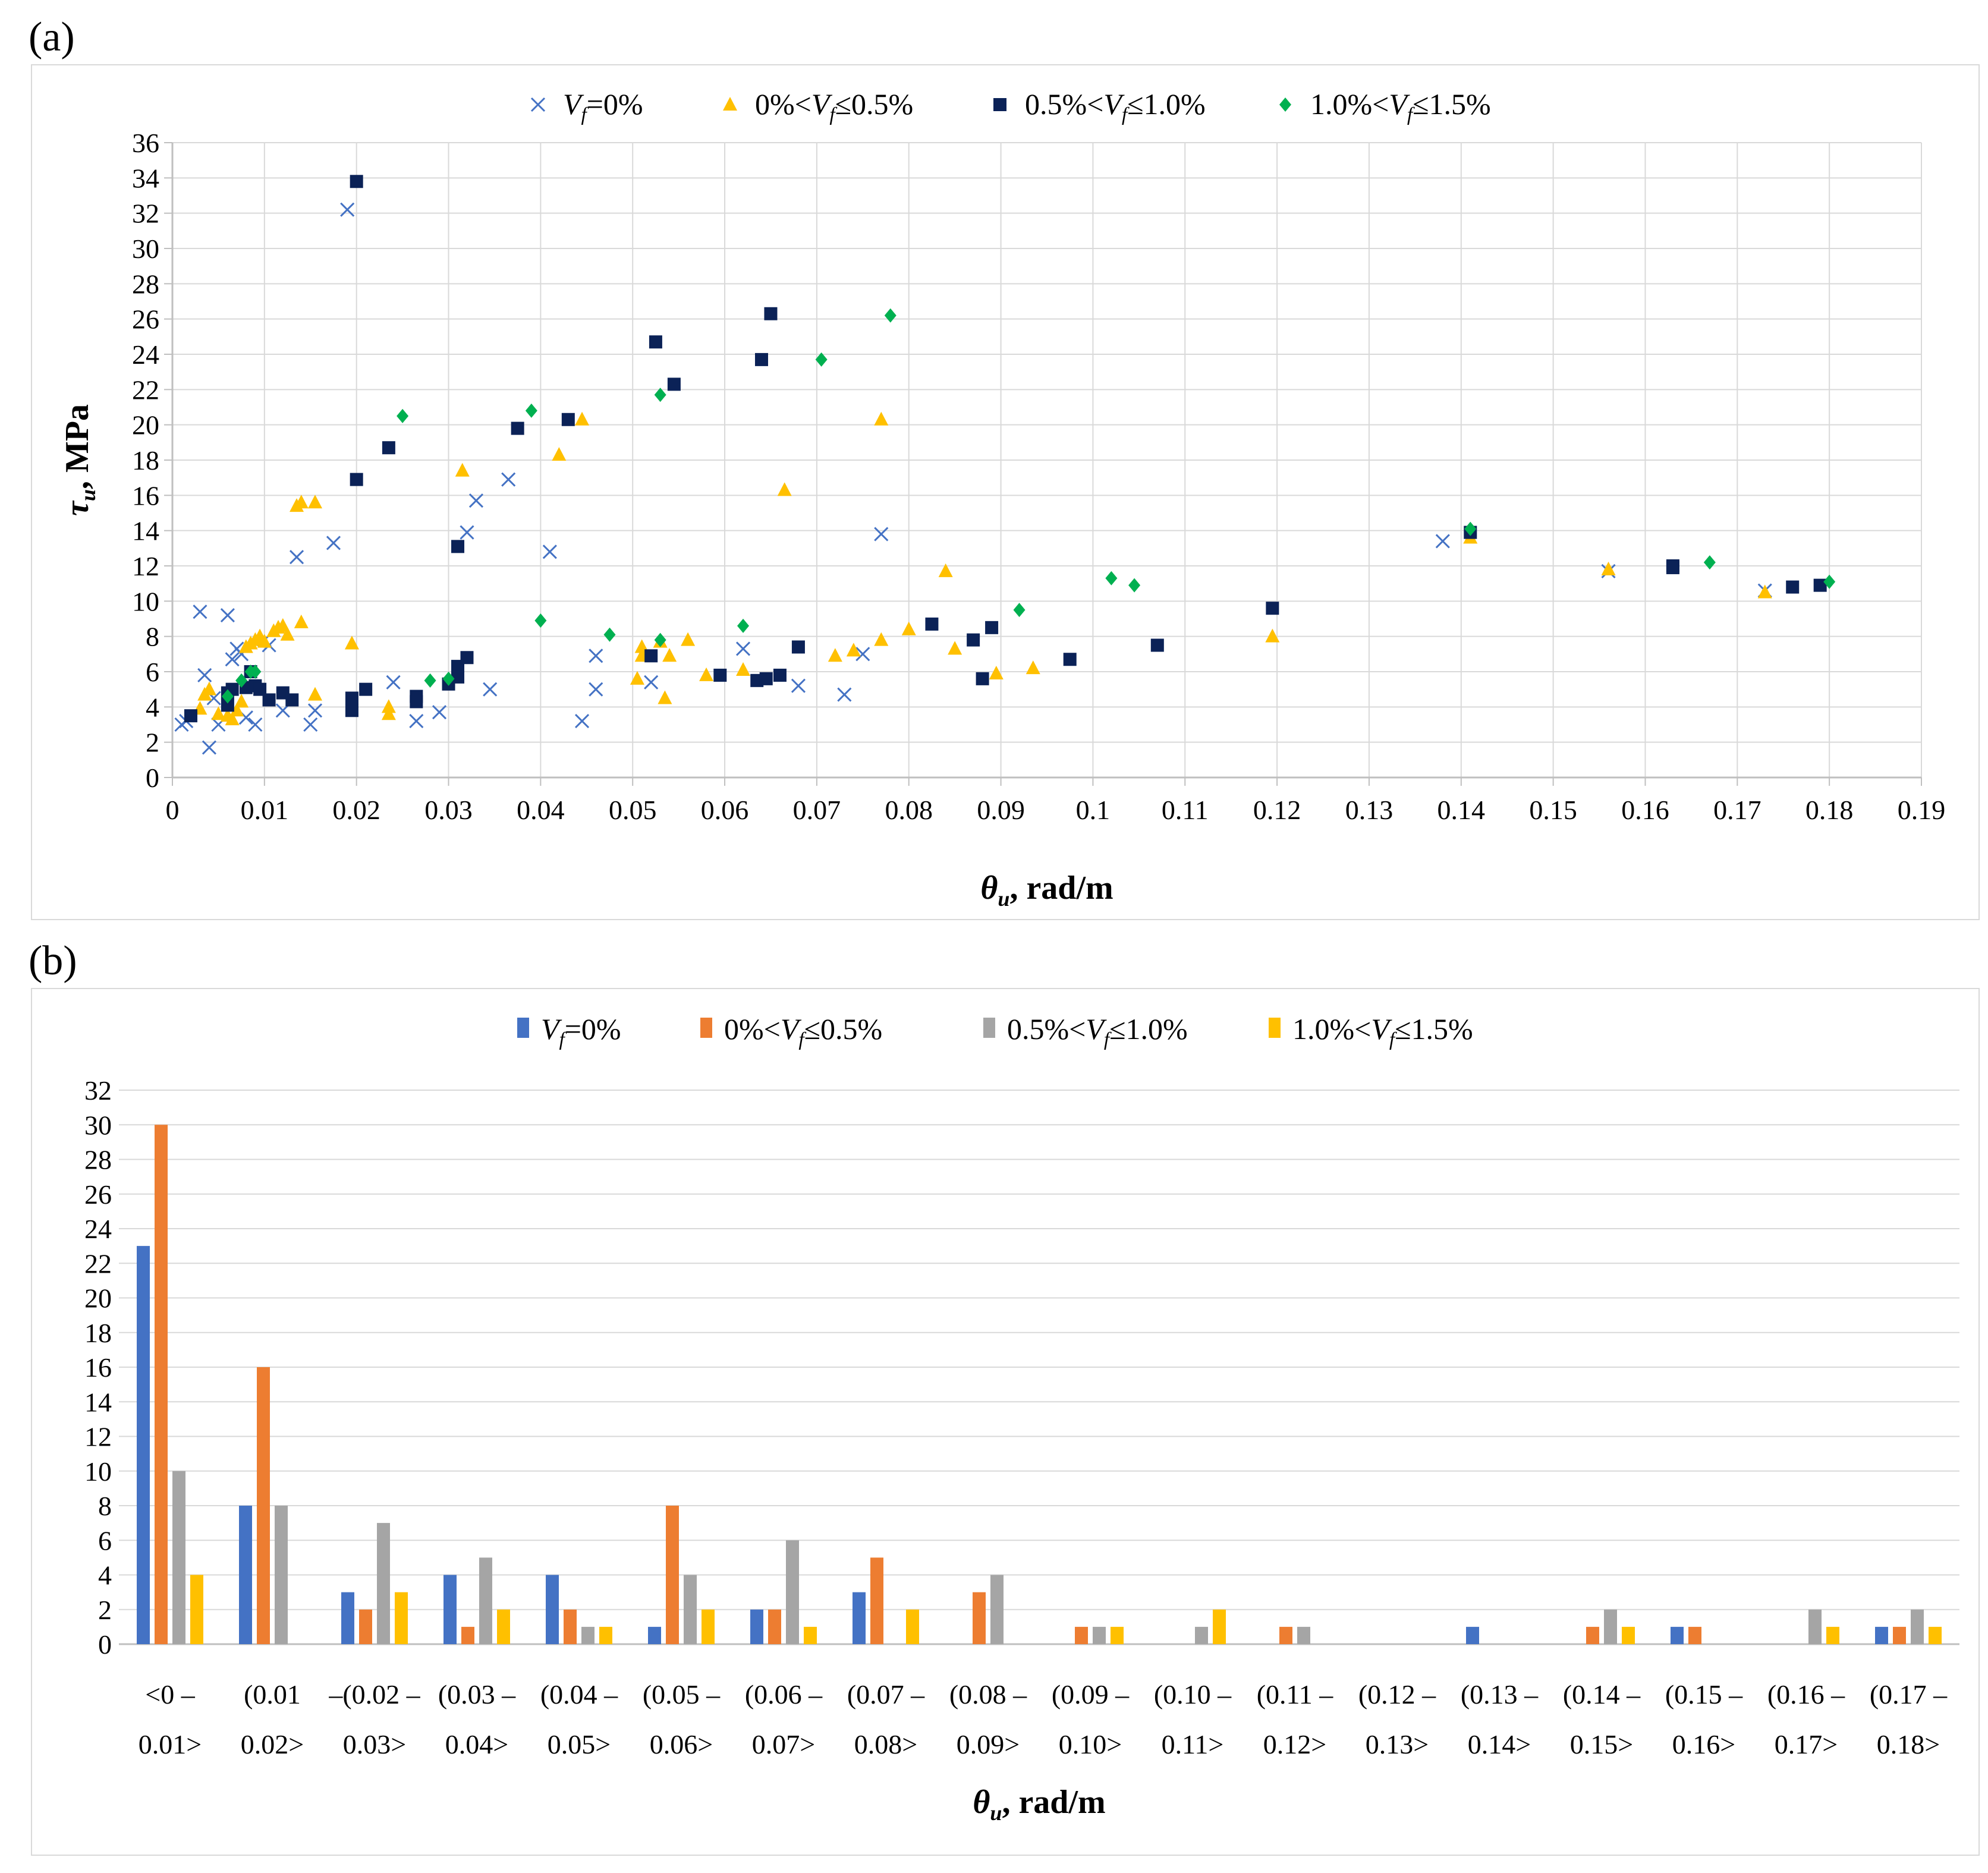 The image size is (1988, 1873). I want to click on x-tick-label: 0.09>, so click(988, 1744).